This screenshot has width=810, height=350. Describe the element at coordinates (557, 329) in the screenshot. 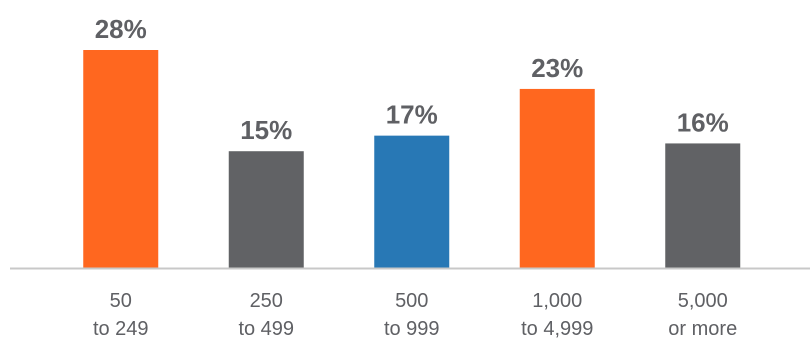

I see `x-tick-label-3-line-1: to 4,999` at that location.